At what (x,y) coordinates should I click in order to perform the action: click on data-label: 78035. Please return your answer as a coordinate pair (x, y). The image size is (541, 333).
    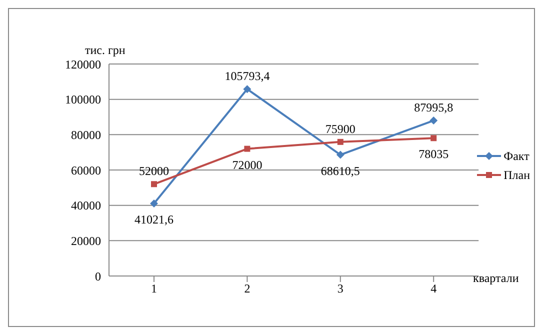
    Looking at the image, I should click on (433, 154).